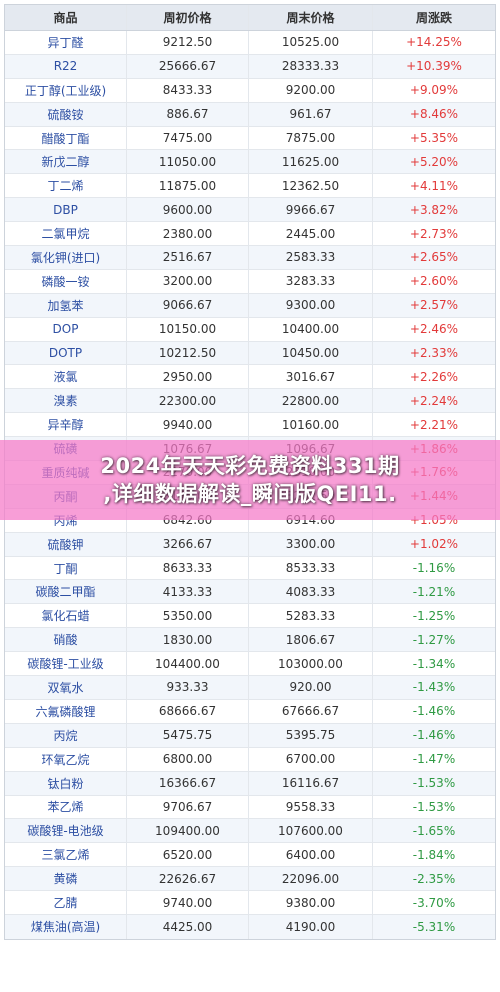 The width and height of the screenshot is (500, 992). Describe the element at coordinates (188, 329) in the screenshot. I see `cell-week-start-price: 10150.00` at that location.